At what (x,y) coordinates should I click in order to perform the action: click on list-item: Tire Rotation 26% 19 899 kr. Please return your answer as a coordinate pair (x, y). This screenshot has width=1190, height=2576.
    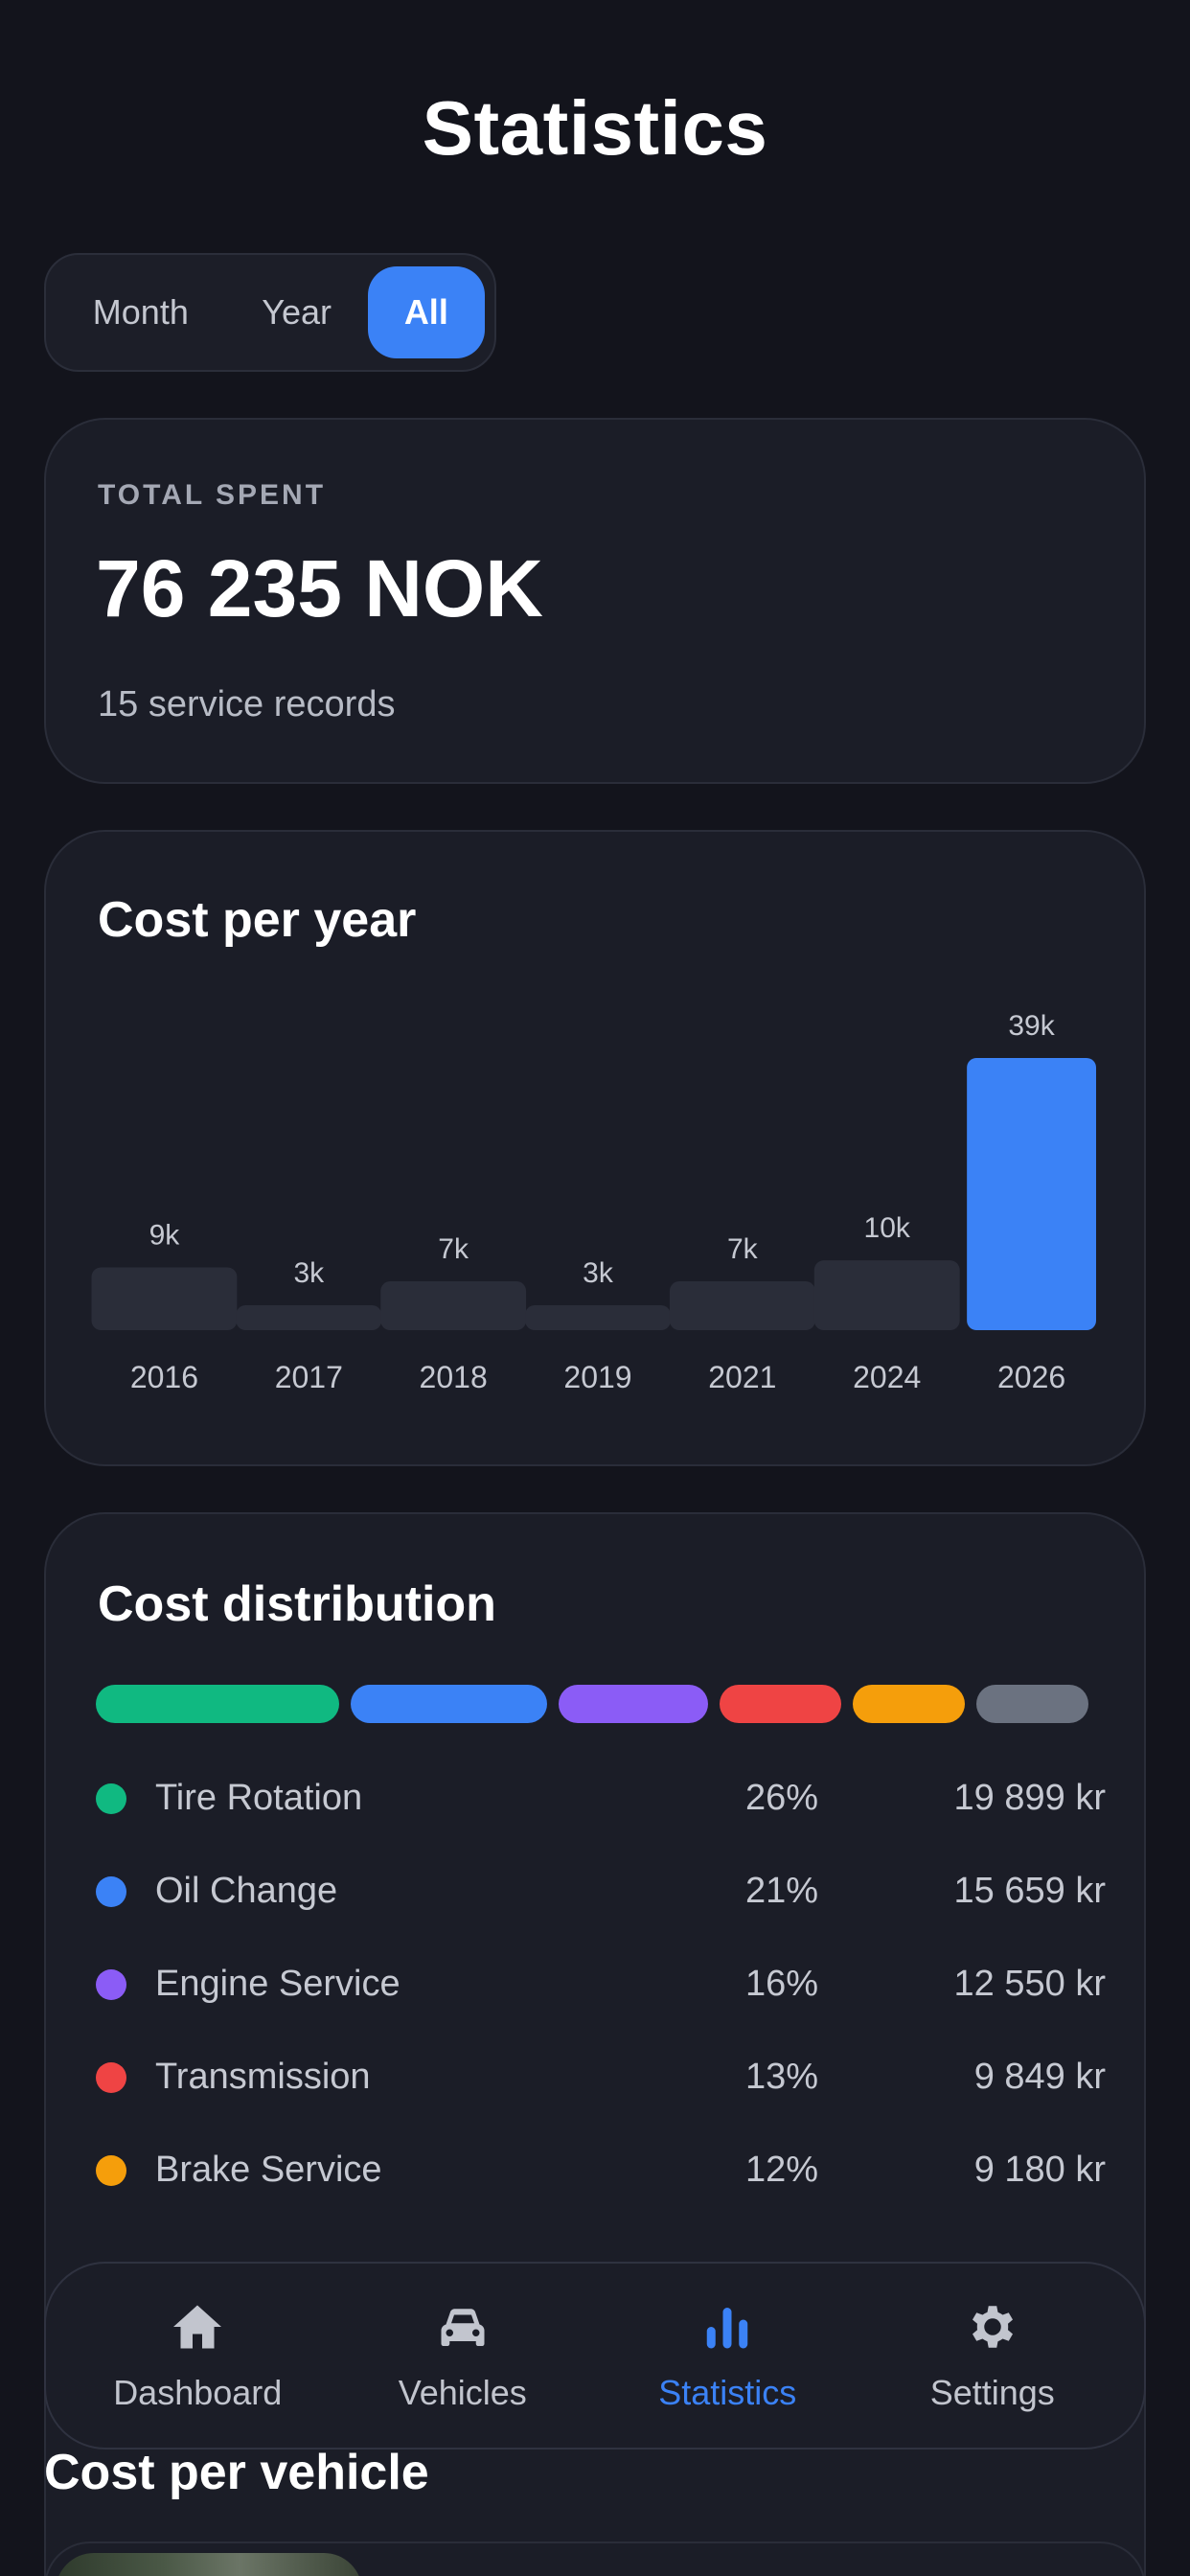
    Looking at the image, I should click on (601, 1798).